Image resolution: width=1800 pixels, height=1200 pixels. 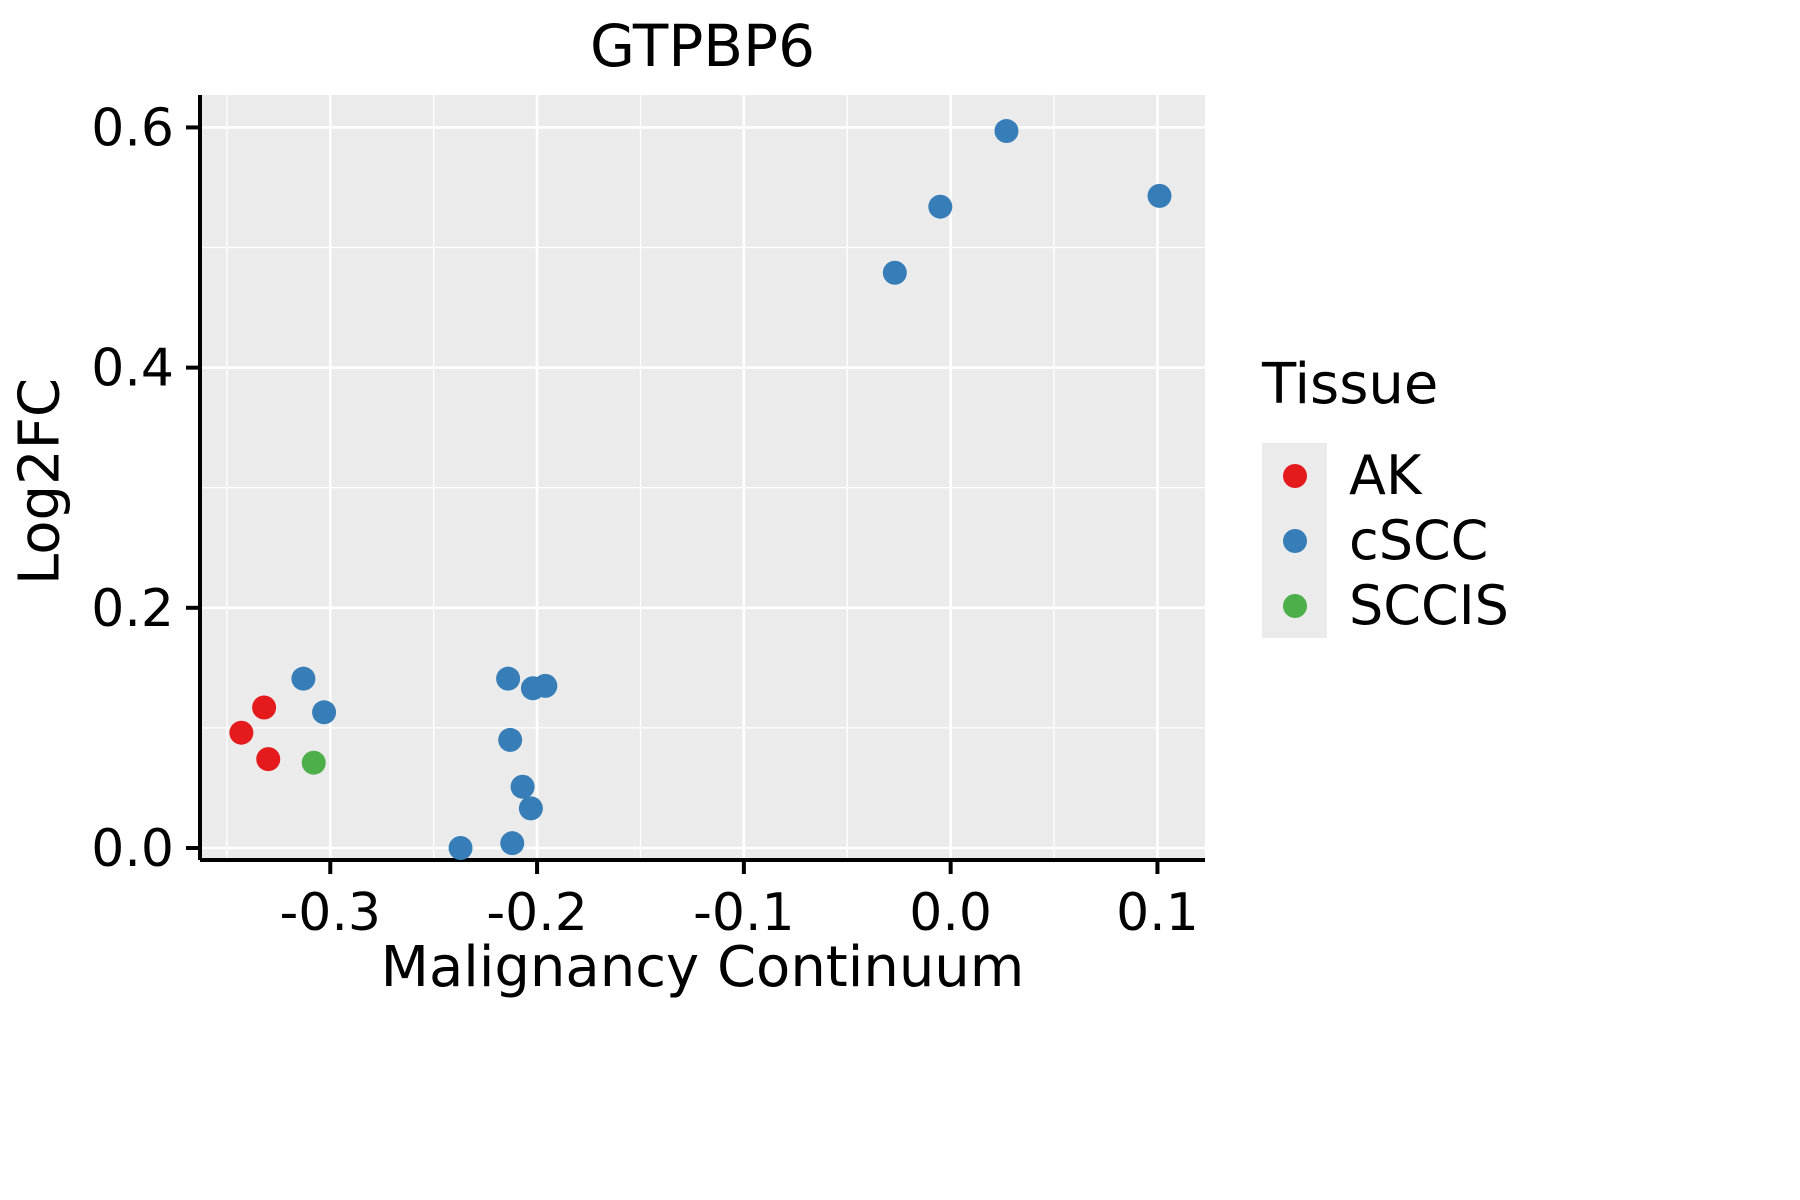 I want to click on legend-item-cSCC: cSCC, so click(x=1385, y=540).